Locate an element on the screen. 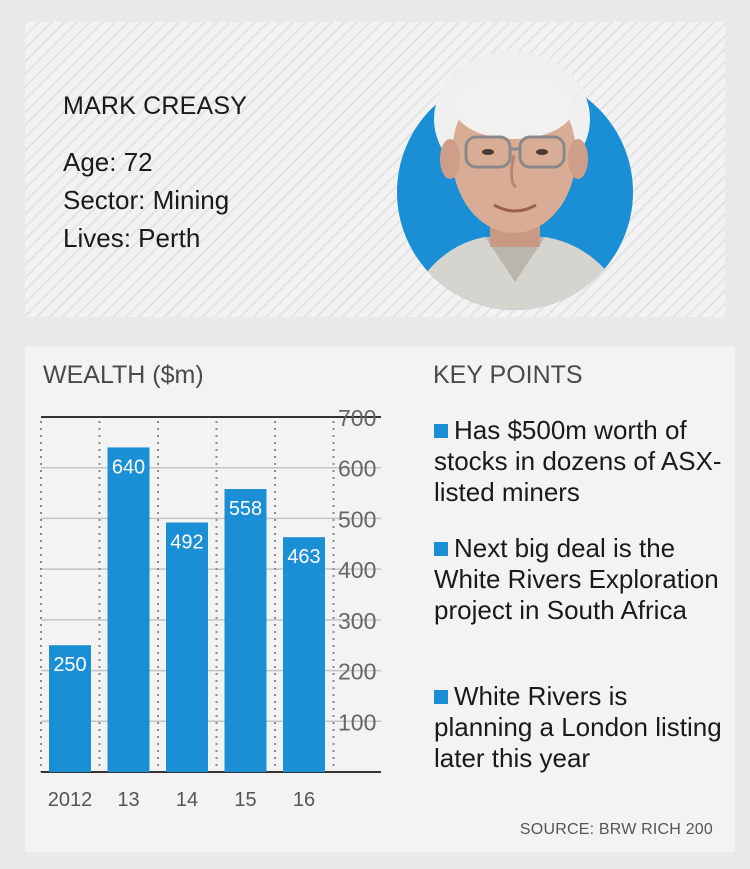  source-note: SOURCE: BRW RICH 200 is located at coordinates (616, 829).